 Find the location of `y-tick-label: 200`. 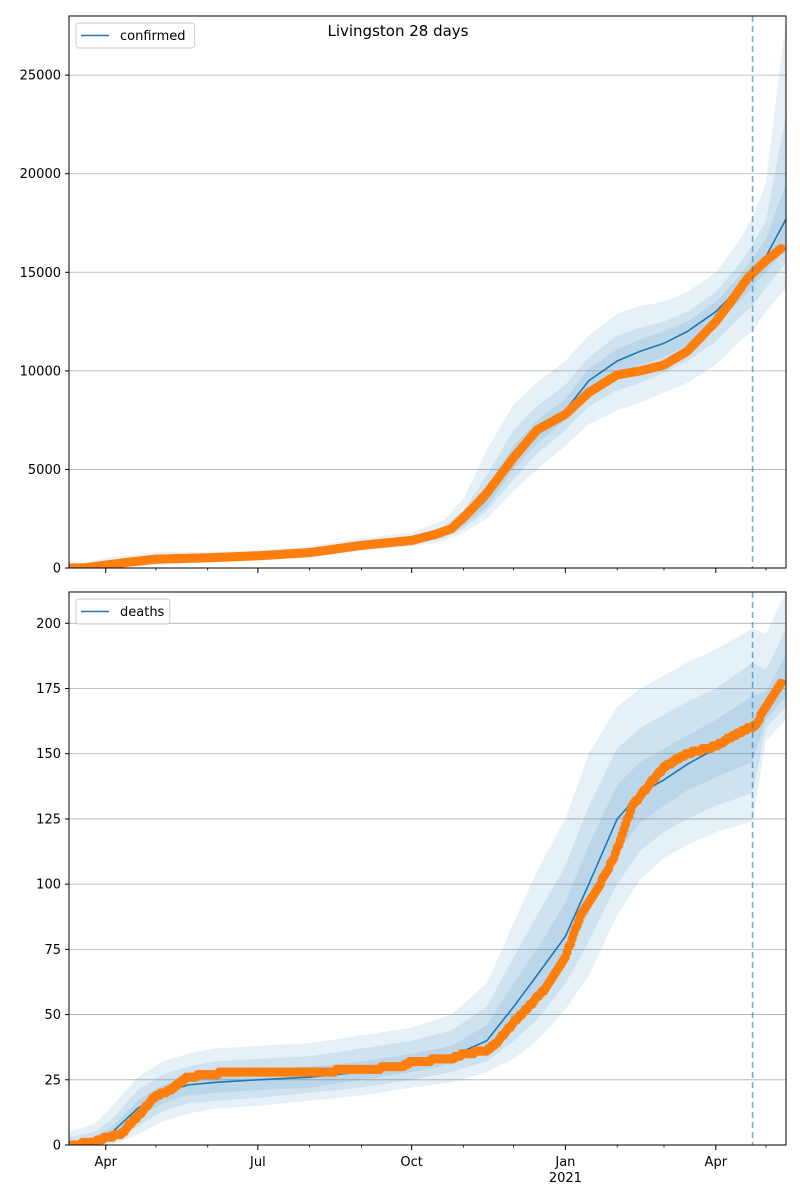

y-tick-label: 200 is located at coordinates (48, 624).